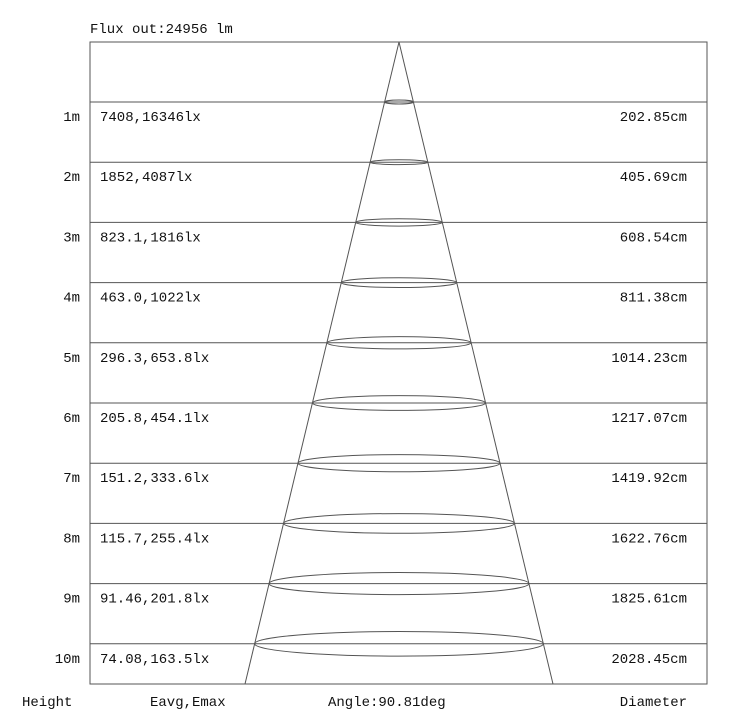 The width and height of the screenshot is (729, 718). Describe the element at coordinates (653, 178) in the screenshot. I see `row-diameter: 405.69cm` at that location.